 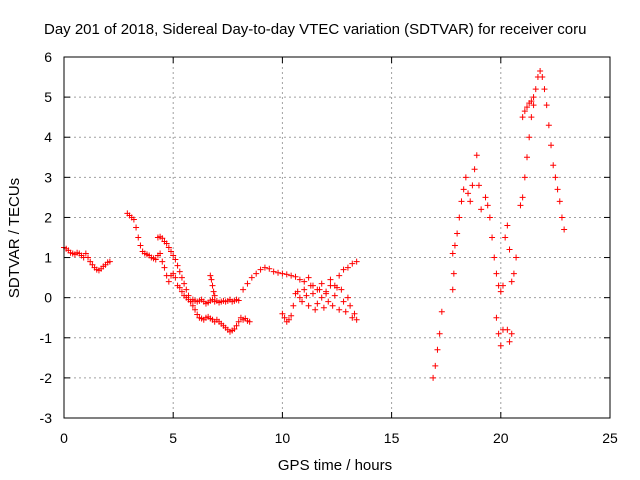 What do you see at coordinates (48, 217) in the screenshot?
I see `y-tick-label: 2` at bounding box center [48, 217].